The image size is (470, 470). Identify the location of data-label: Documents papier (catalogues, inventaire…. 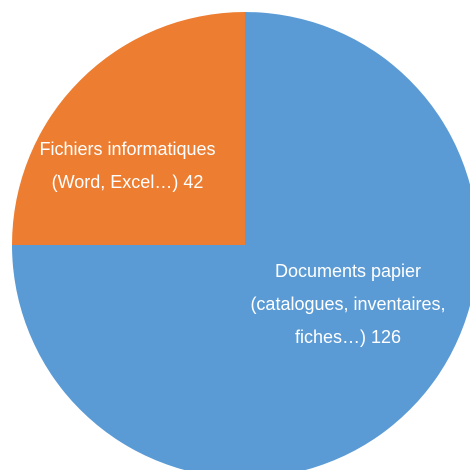
(348, 304).